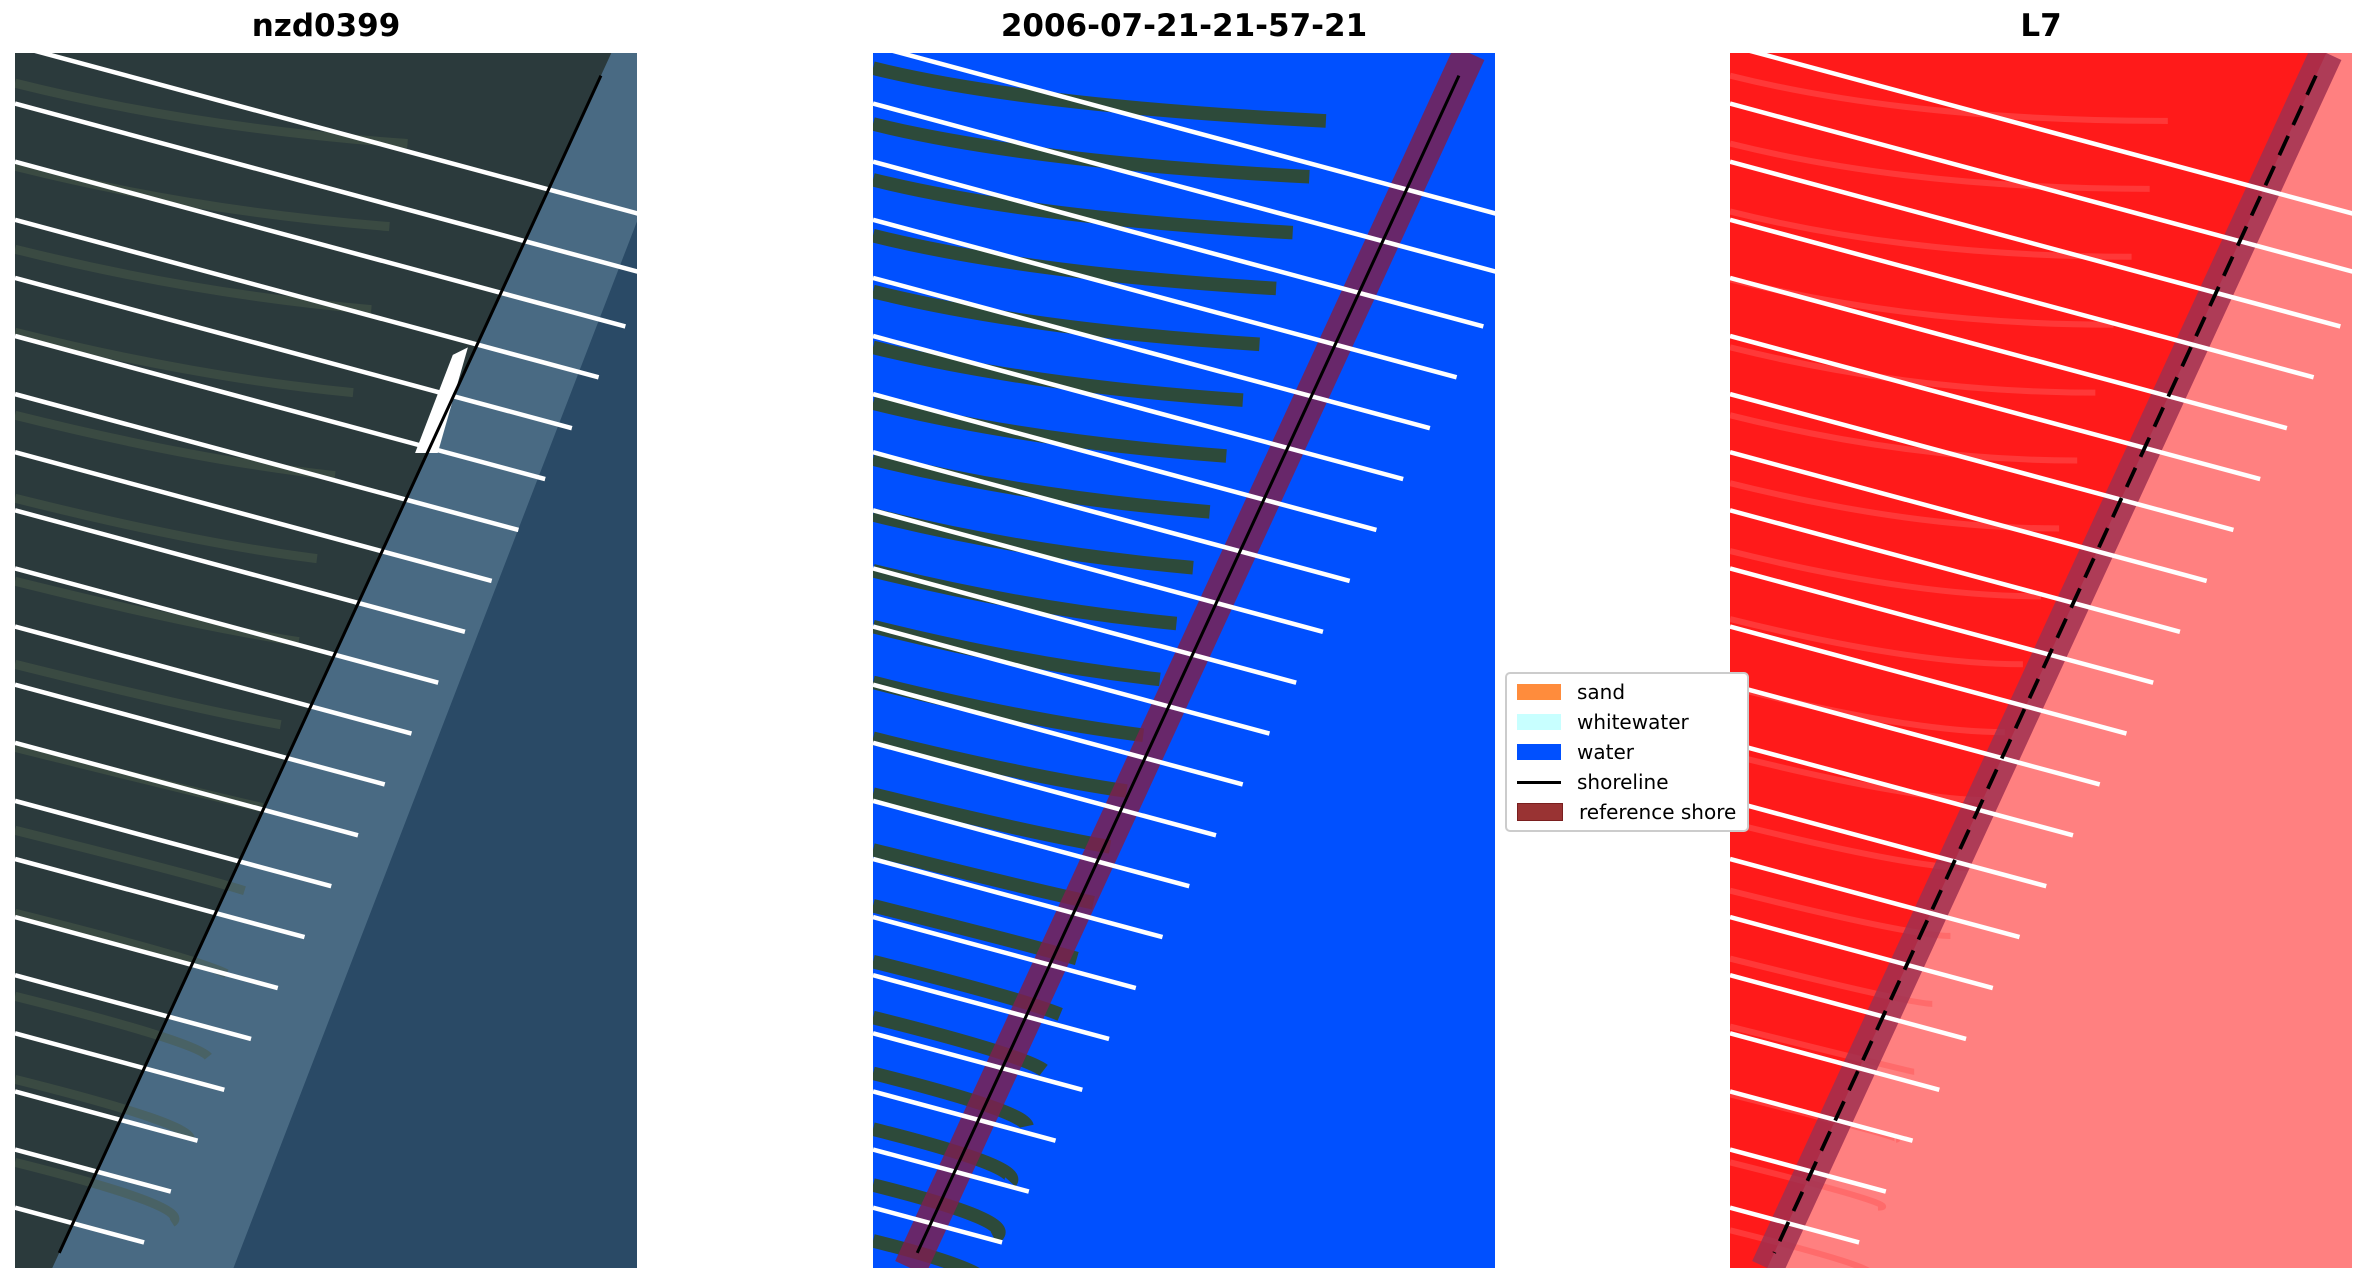 Image resolution: width=2368 pixels, height=1283 pixels. I want to click on legend-label: reference shore, so click(1658, 812).